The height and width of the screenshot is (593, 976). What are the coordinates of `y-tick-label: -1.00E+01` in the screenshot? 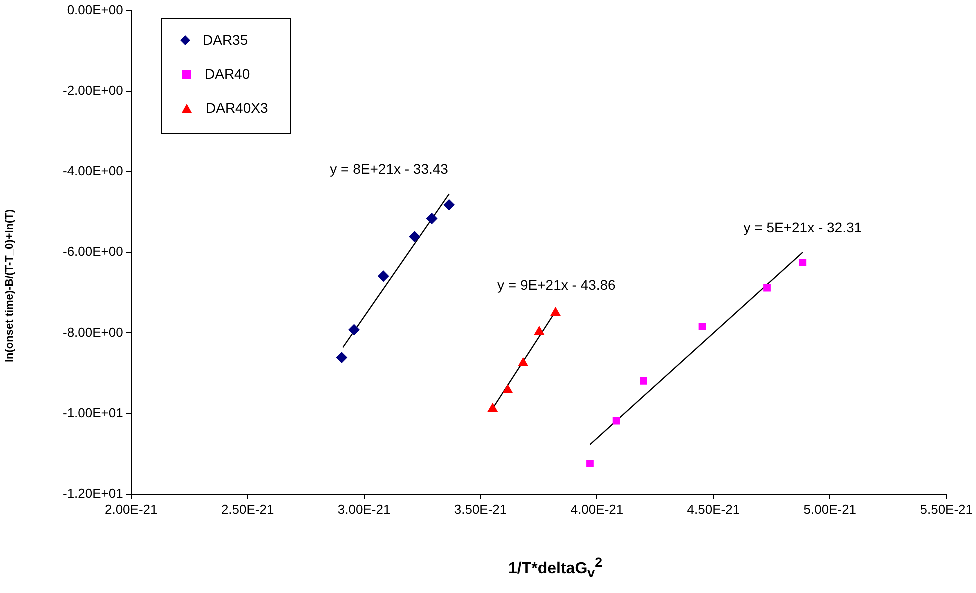 It's located at (93, 412).